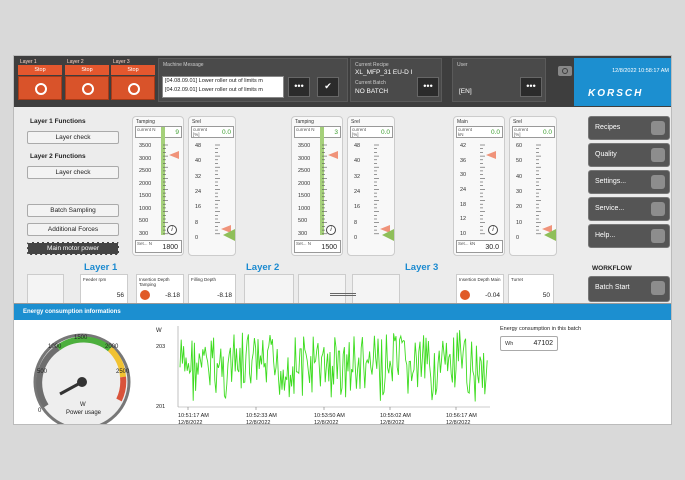 The image size is (685, 480). Describe the element at coordinates (629, 289) in the screenshot. I see `batch-start-button: Batch Start` at that location.